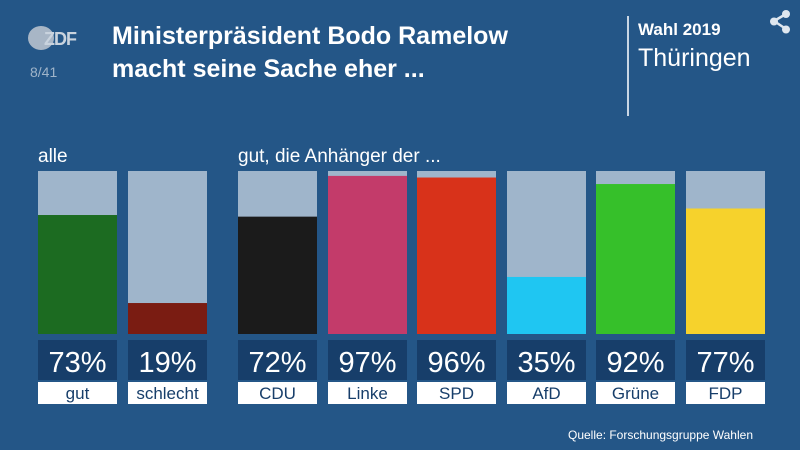 This screenshot has height=450, width=800. I want to click on value-label: 72%, so click(277, 363).